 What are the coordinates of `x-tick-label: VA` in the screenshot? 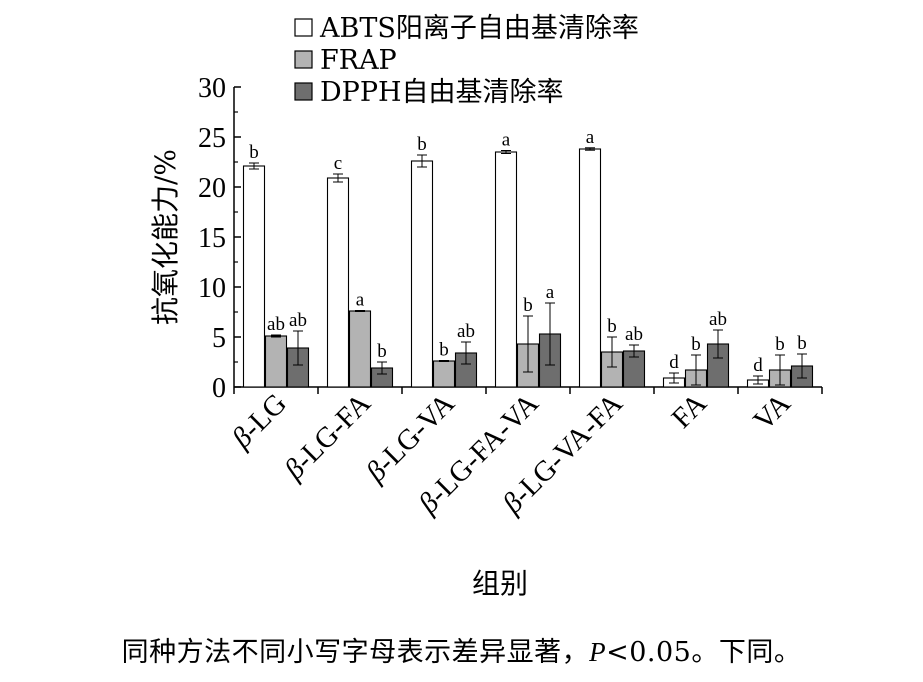 It's located at (772, 412).